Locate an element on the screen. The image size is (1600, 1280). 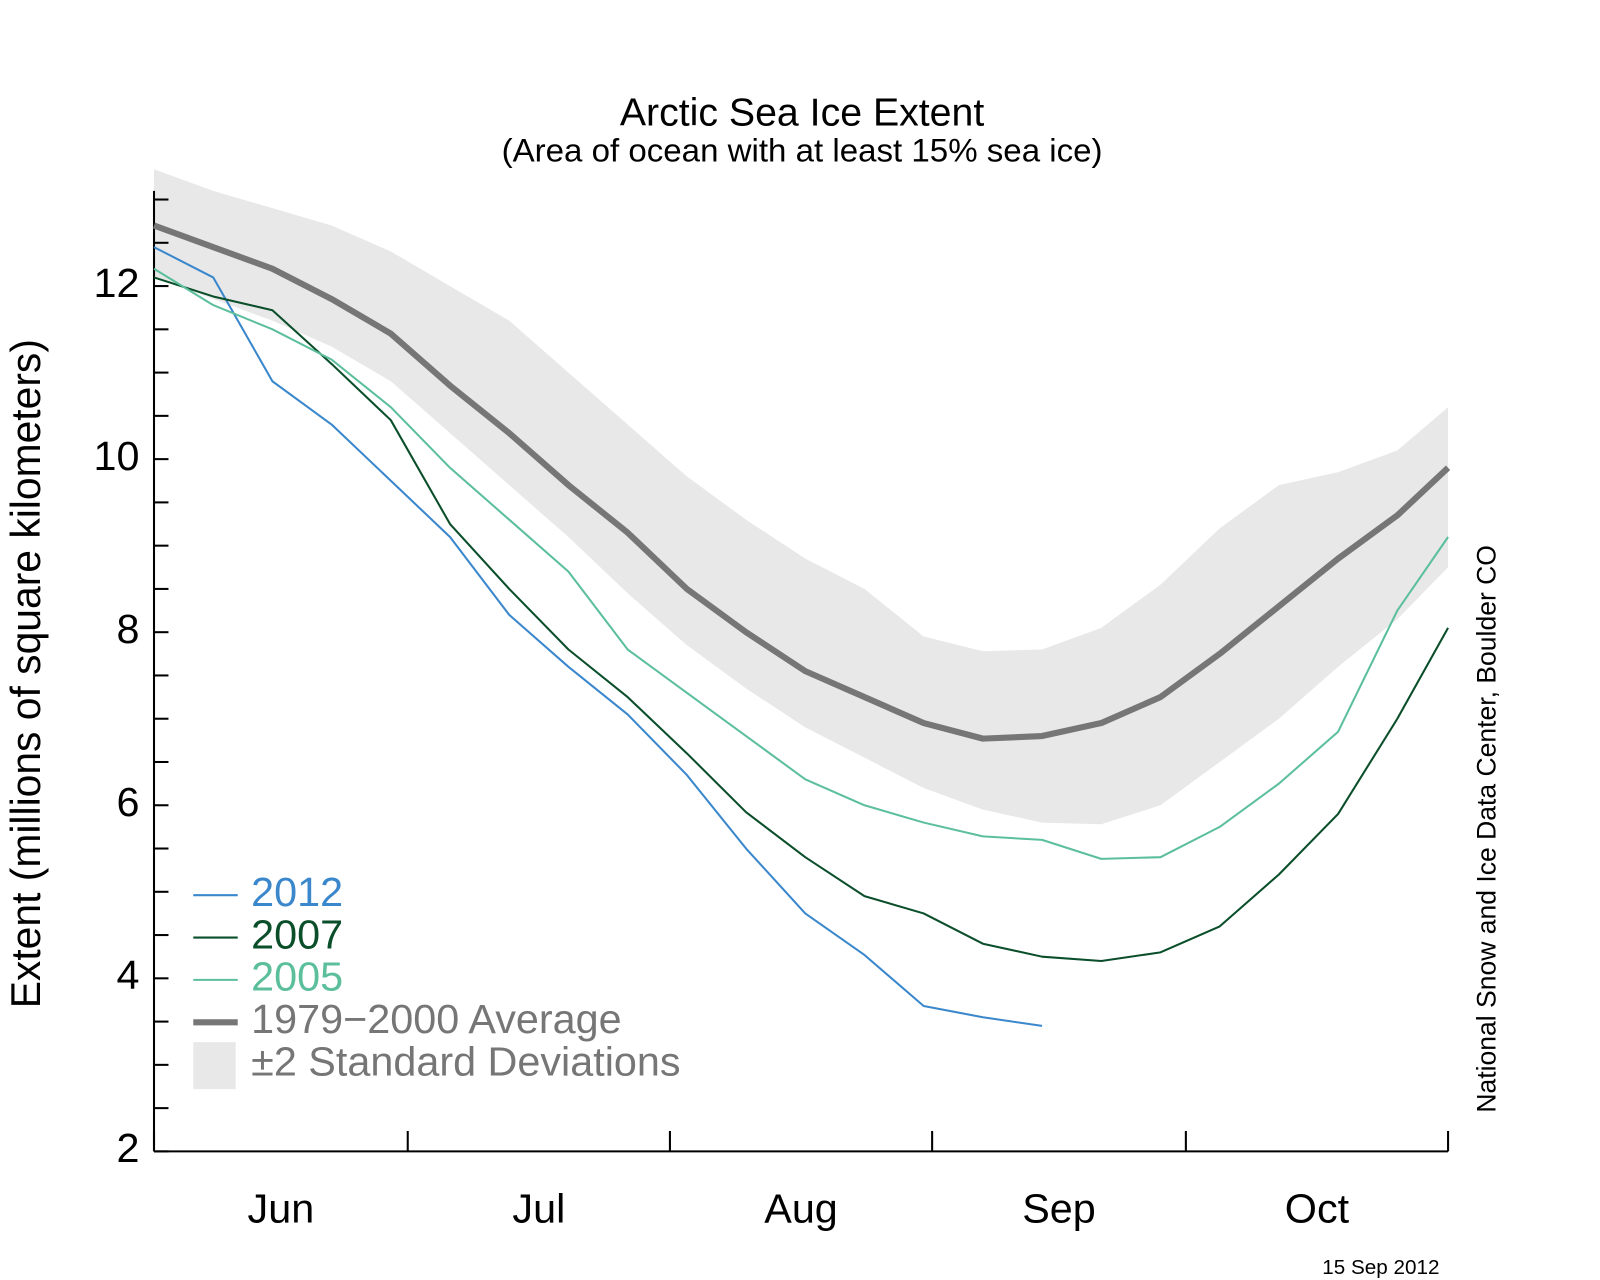
y-tick-label: 6 is located at coordinates (128, 802).